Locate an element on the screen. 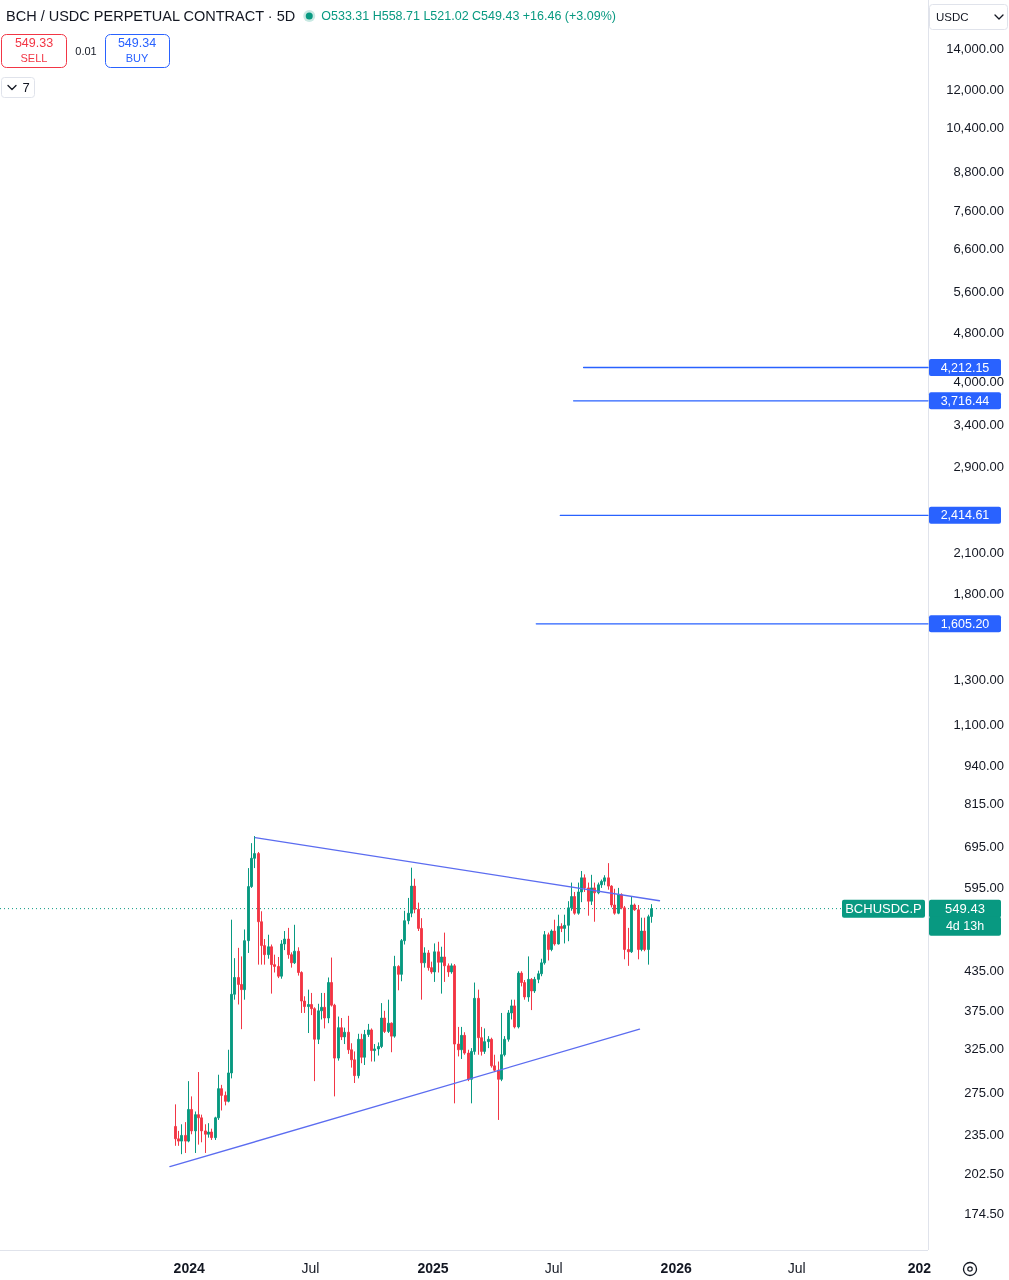  y-tick-label: 815.00 is located at coordinates (984, 804).